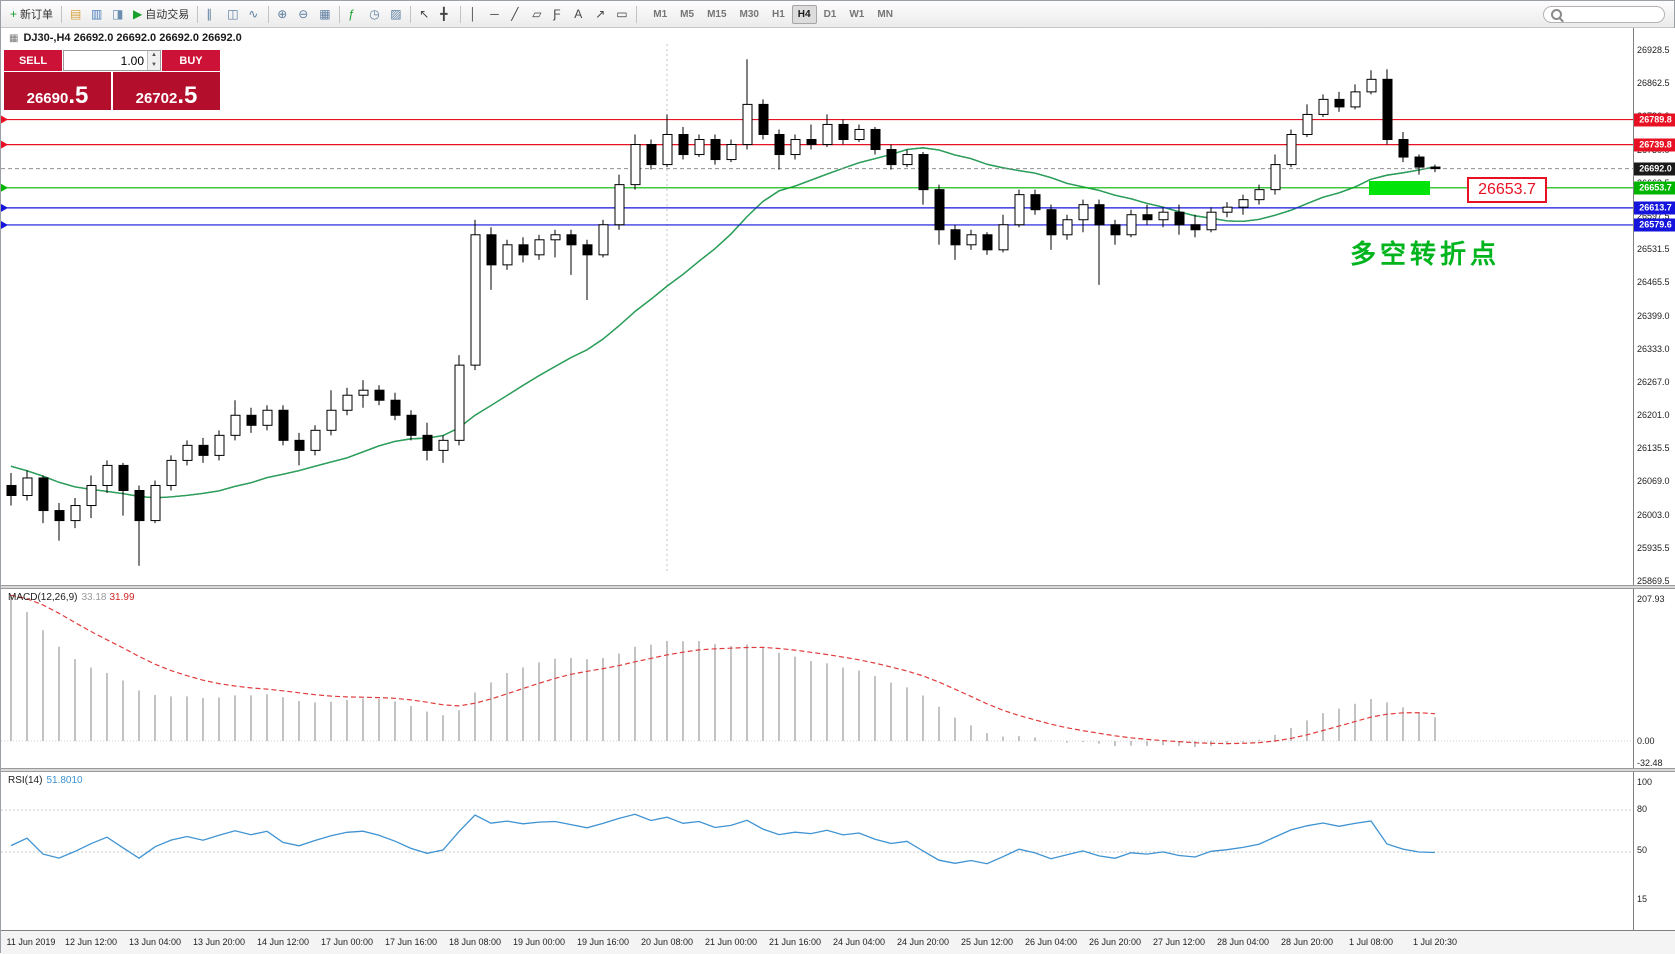  I want to click on toolbar-periods-button: ◷, so click(375, 14).